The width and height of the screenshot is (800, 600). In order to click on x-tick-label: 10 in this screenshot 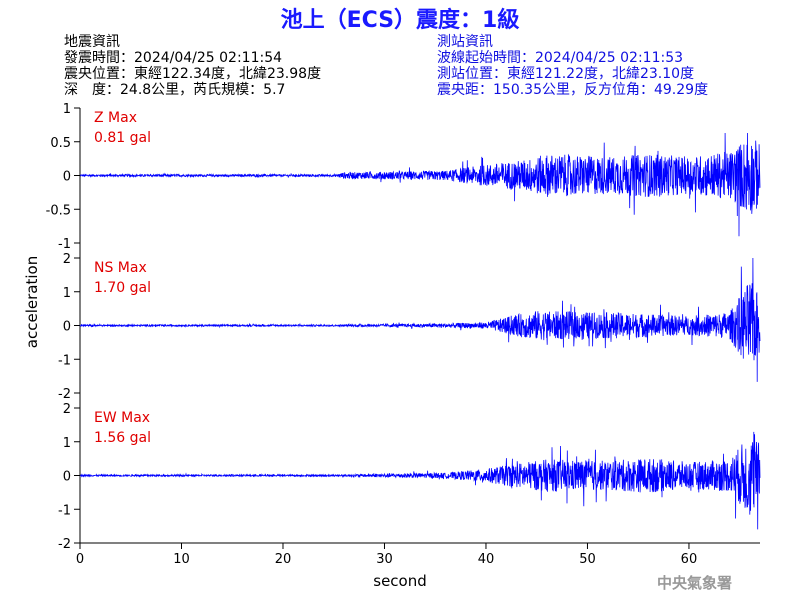, I will do `click(181, 559)`.